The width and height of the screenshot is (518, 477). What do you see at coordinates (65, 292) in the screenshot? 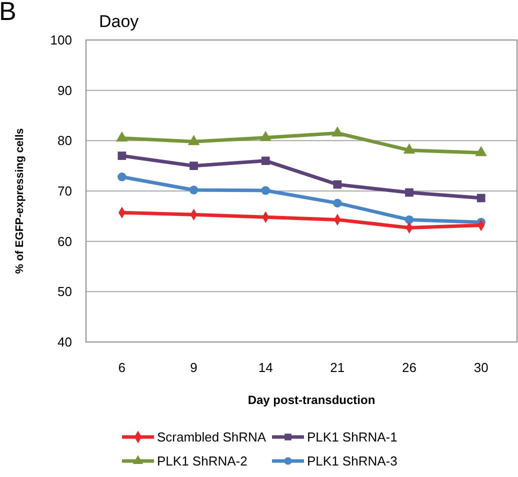
I see `y-tick-label: 50` at bounding box center [65, 292].